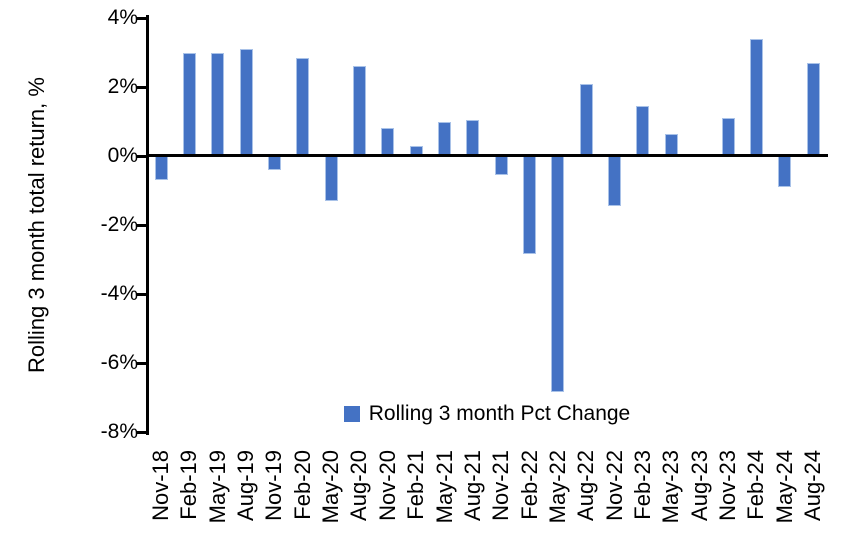  What do you see at coordinates (501, 485) in the screenshot?
I see `x-tick-label: Nov-21` at bounding box center [501, 485].